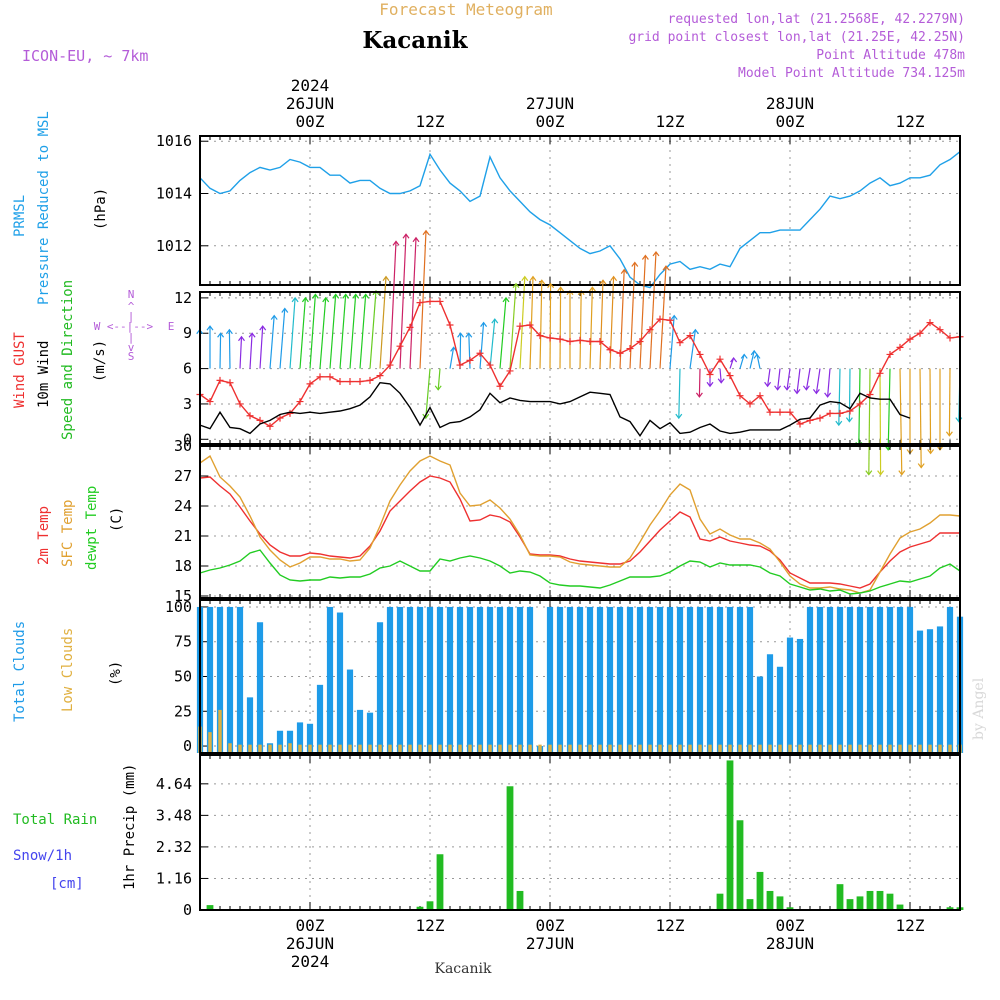 The width and height of the screenshot is (1000, 1000). I want to click on panel-frame, so click(580, 522).